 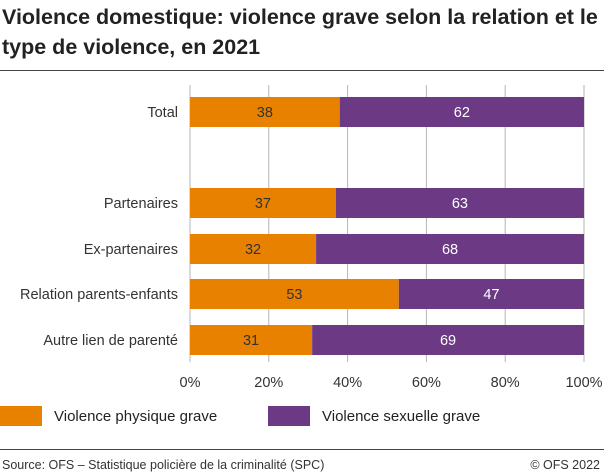 What do you see at coordinates (505, 383) in the screenshot?
I see `x-tick-label: 80%` at bounding box center [505, 383].